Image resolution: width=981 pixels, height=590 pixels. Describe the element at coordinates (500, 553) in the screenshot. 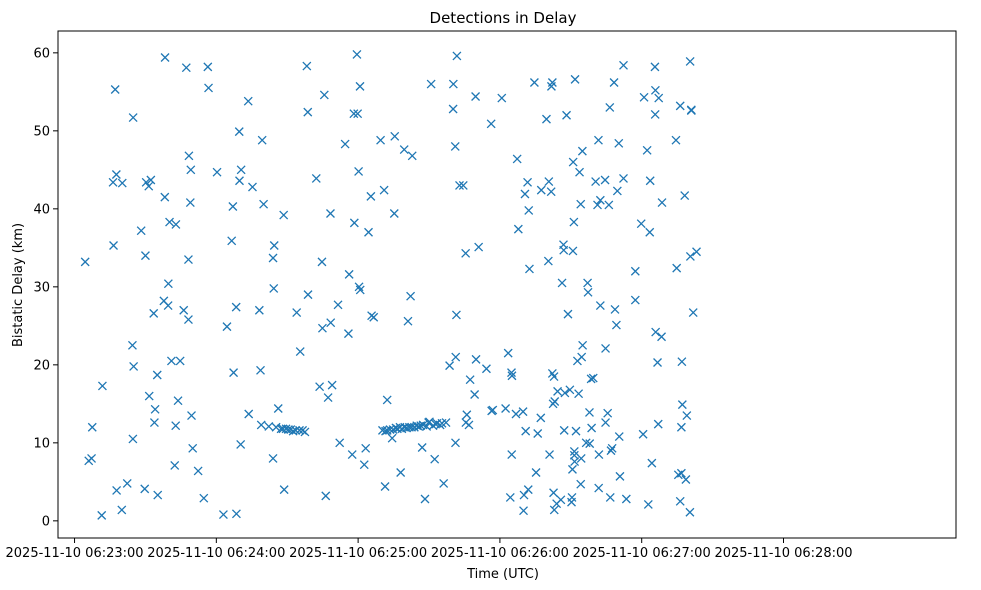

I see `x-tick-label: 2025-11-10 06:26:00` at that location.